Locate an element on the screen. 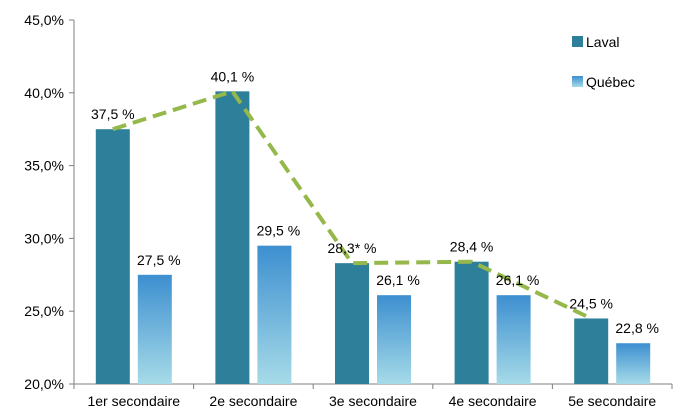 This screenshot has width=676, height=417. data-label-laval: 40,1 % is located at coordinates (233, 76).